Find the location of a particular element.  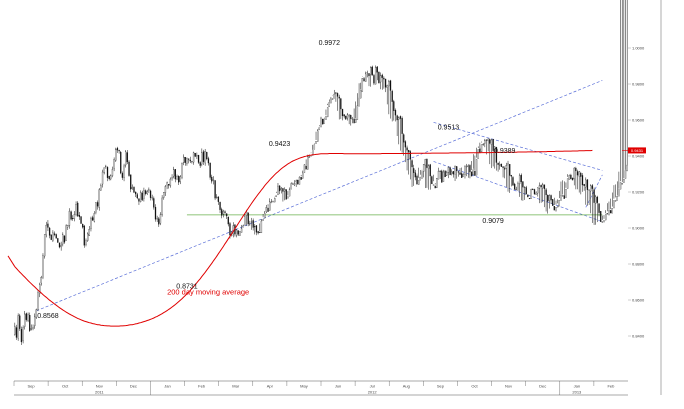

short-term-trendline is located at coordinates (594, 191).